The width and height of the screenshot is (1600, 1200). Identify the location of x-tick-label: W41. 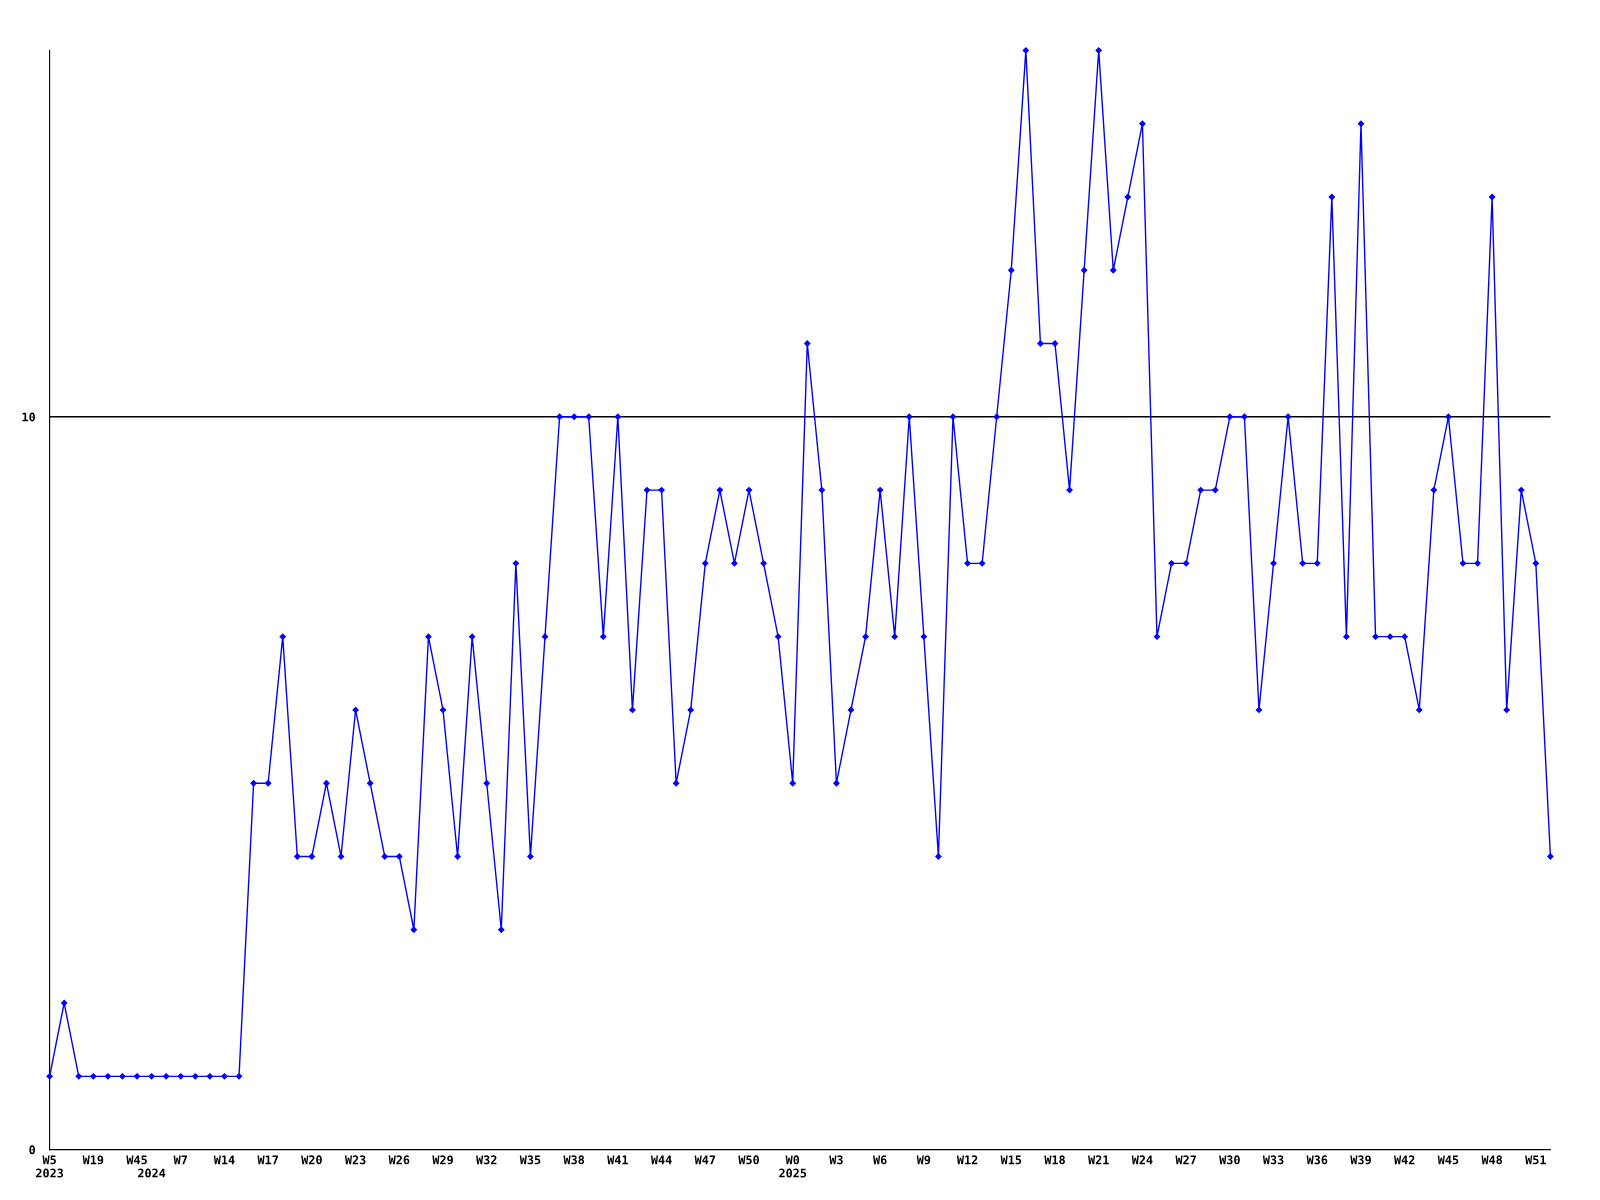
(617, 1160).